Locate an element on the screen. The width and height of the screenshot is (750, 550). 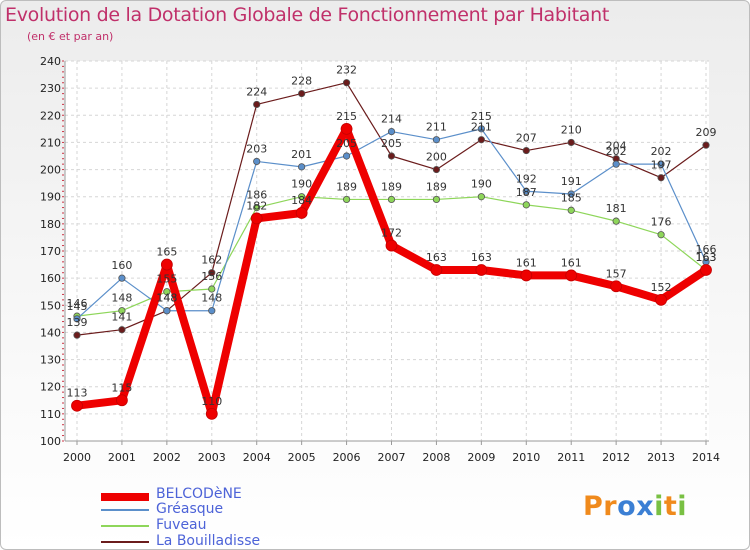
data-label-belcod-ne: 172 is located at coordinates (391, 233).